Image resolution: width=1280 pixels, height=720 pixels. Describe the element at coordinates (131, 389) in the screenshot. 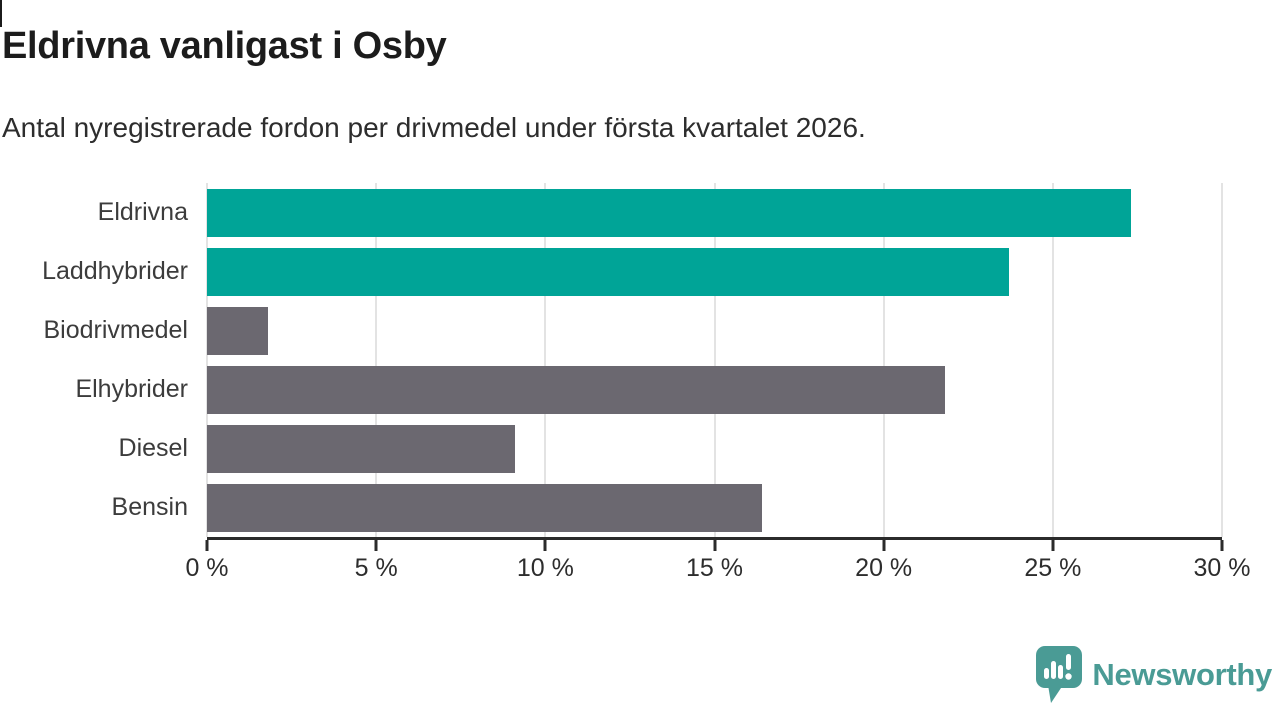

I see `category-label: Elhybrider` at that location.